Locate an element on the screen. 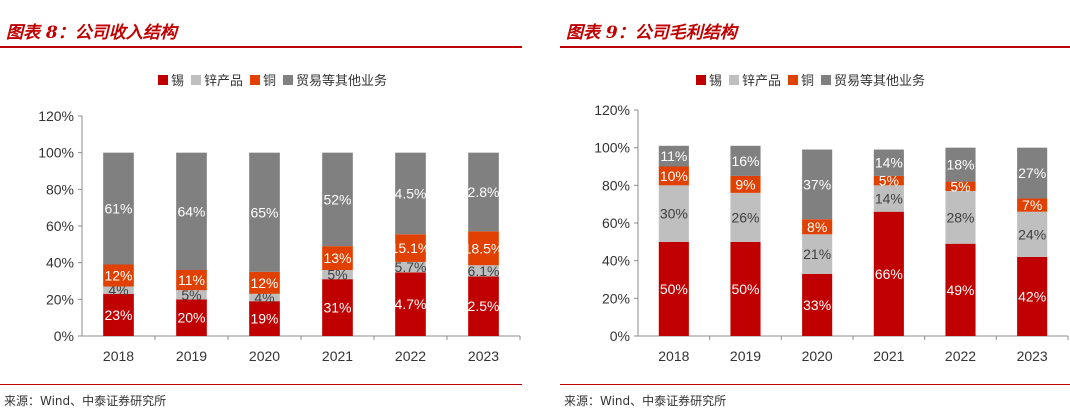 This screenshot has height=417, width=1070. data-label: 33% is located at coordinates (817, 305).